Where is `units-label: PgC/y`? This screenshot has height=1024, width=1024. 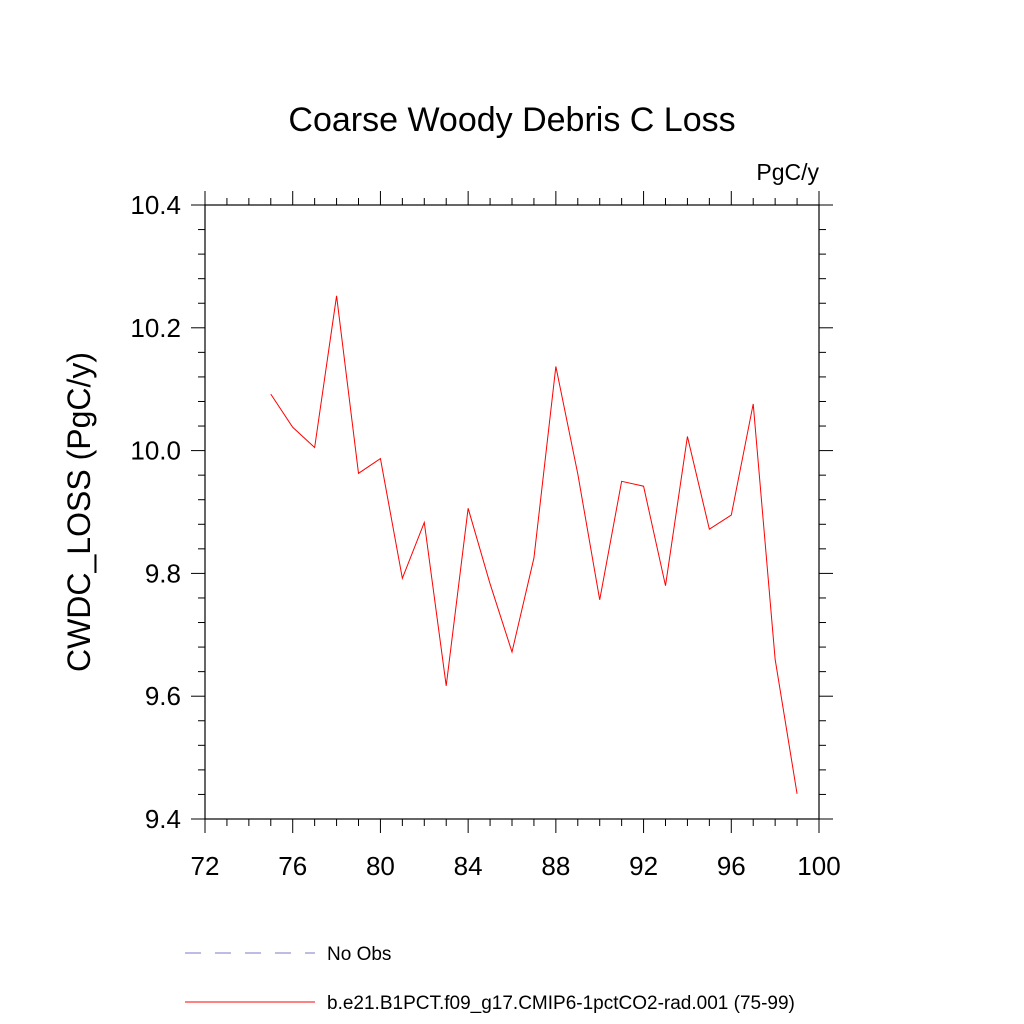
units-label: PgC/y is located at coordinates (787, 172).